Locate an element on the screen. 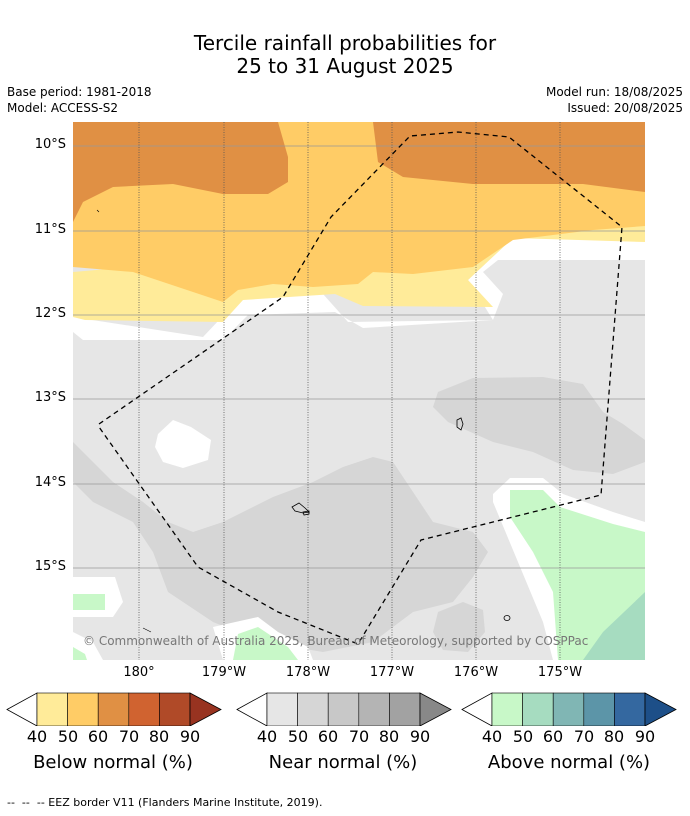 Image resolution: width=690 pixels, height=816 pixels. lon-label: 175°W is located at coordinates (560, 672).